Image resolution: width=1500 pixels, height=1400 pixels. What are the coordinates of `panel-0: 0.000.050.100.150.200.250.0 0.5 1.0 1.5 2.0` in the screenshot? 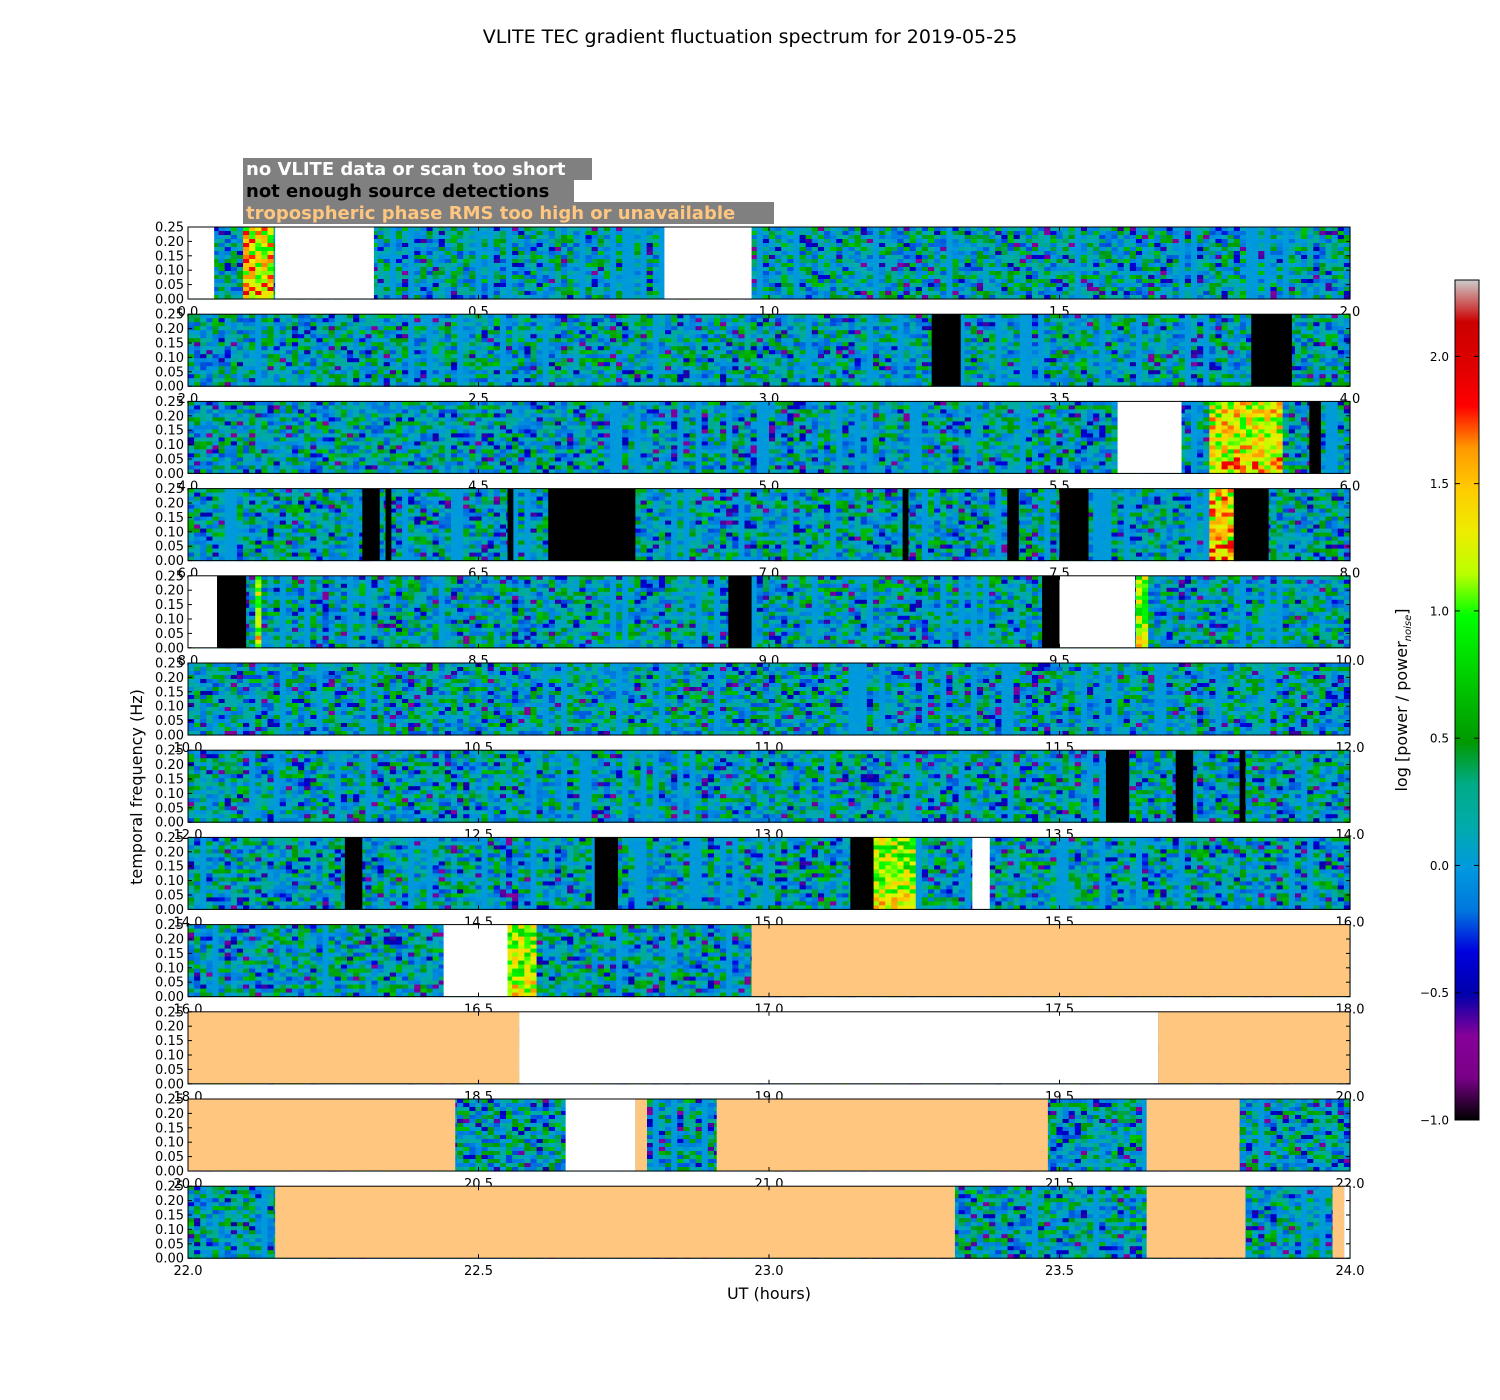 It's located at (757, 271).